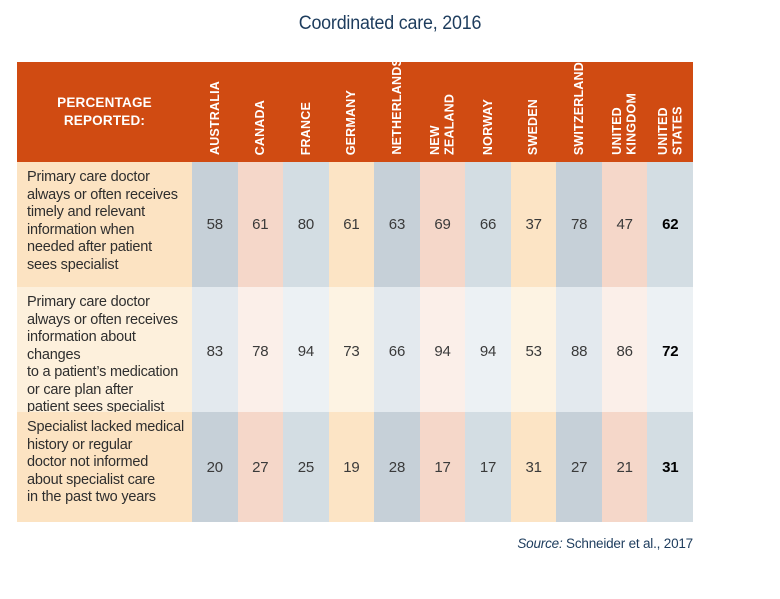 This screenshot has height=599, width=780. What do you see at coordinates (260, 127) in the screenshot?
I see `column-header-label: CANADA` at bounding box center [260, 127].